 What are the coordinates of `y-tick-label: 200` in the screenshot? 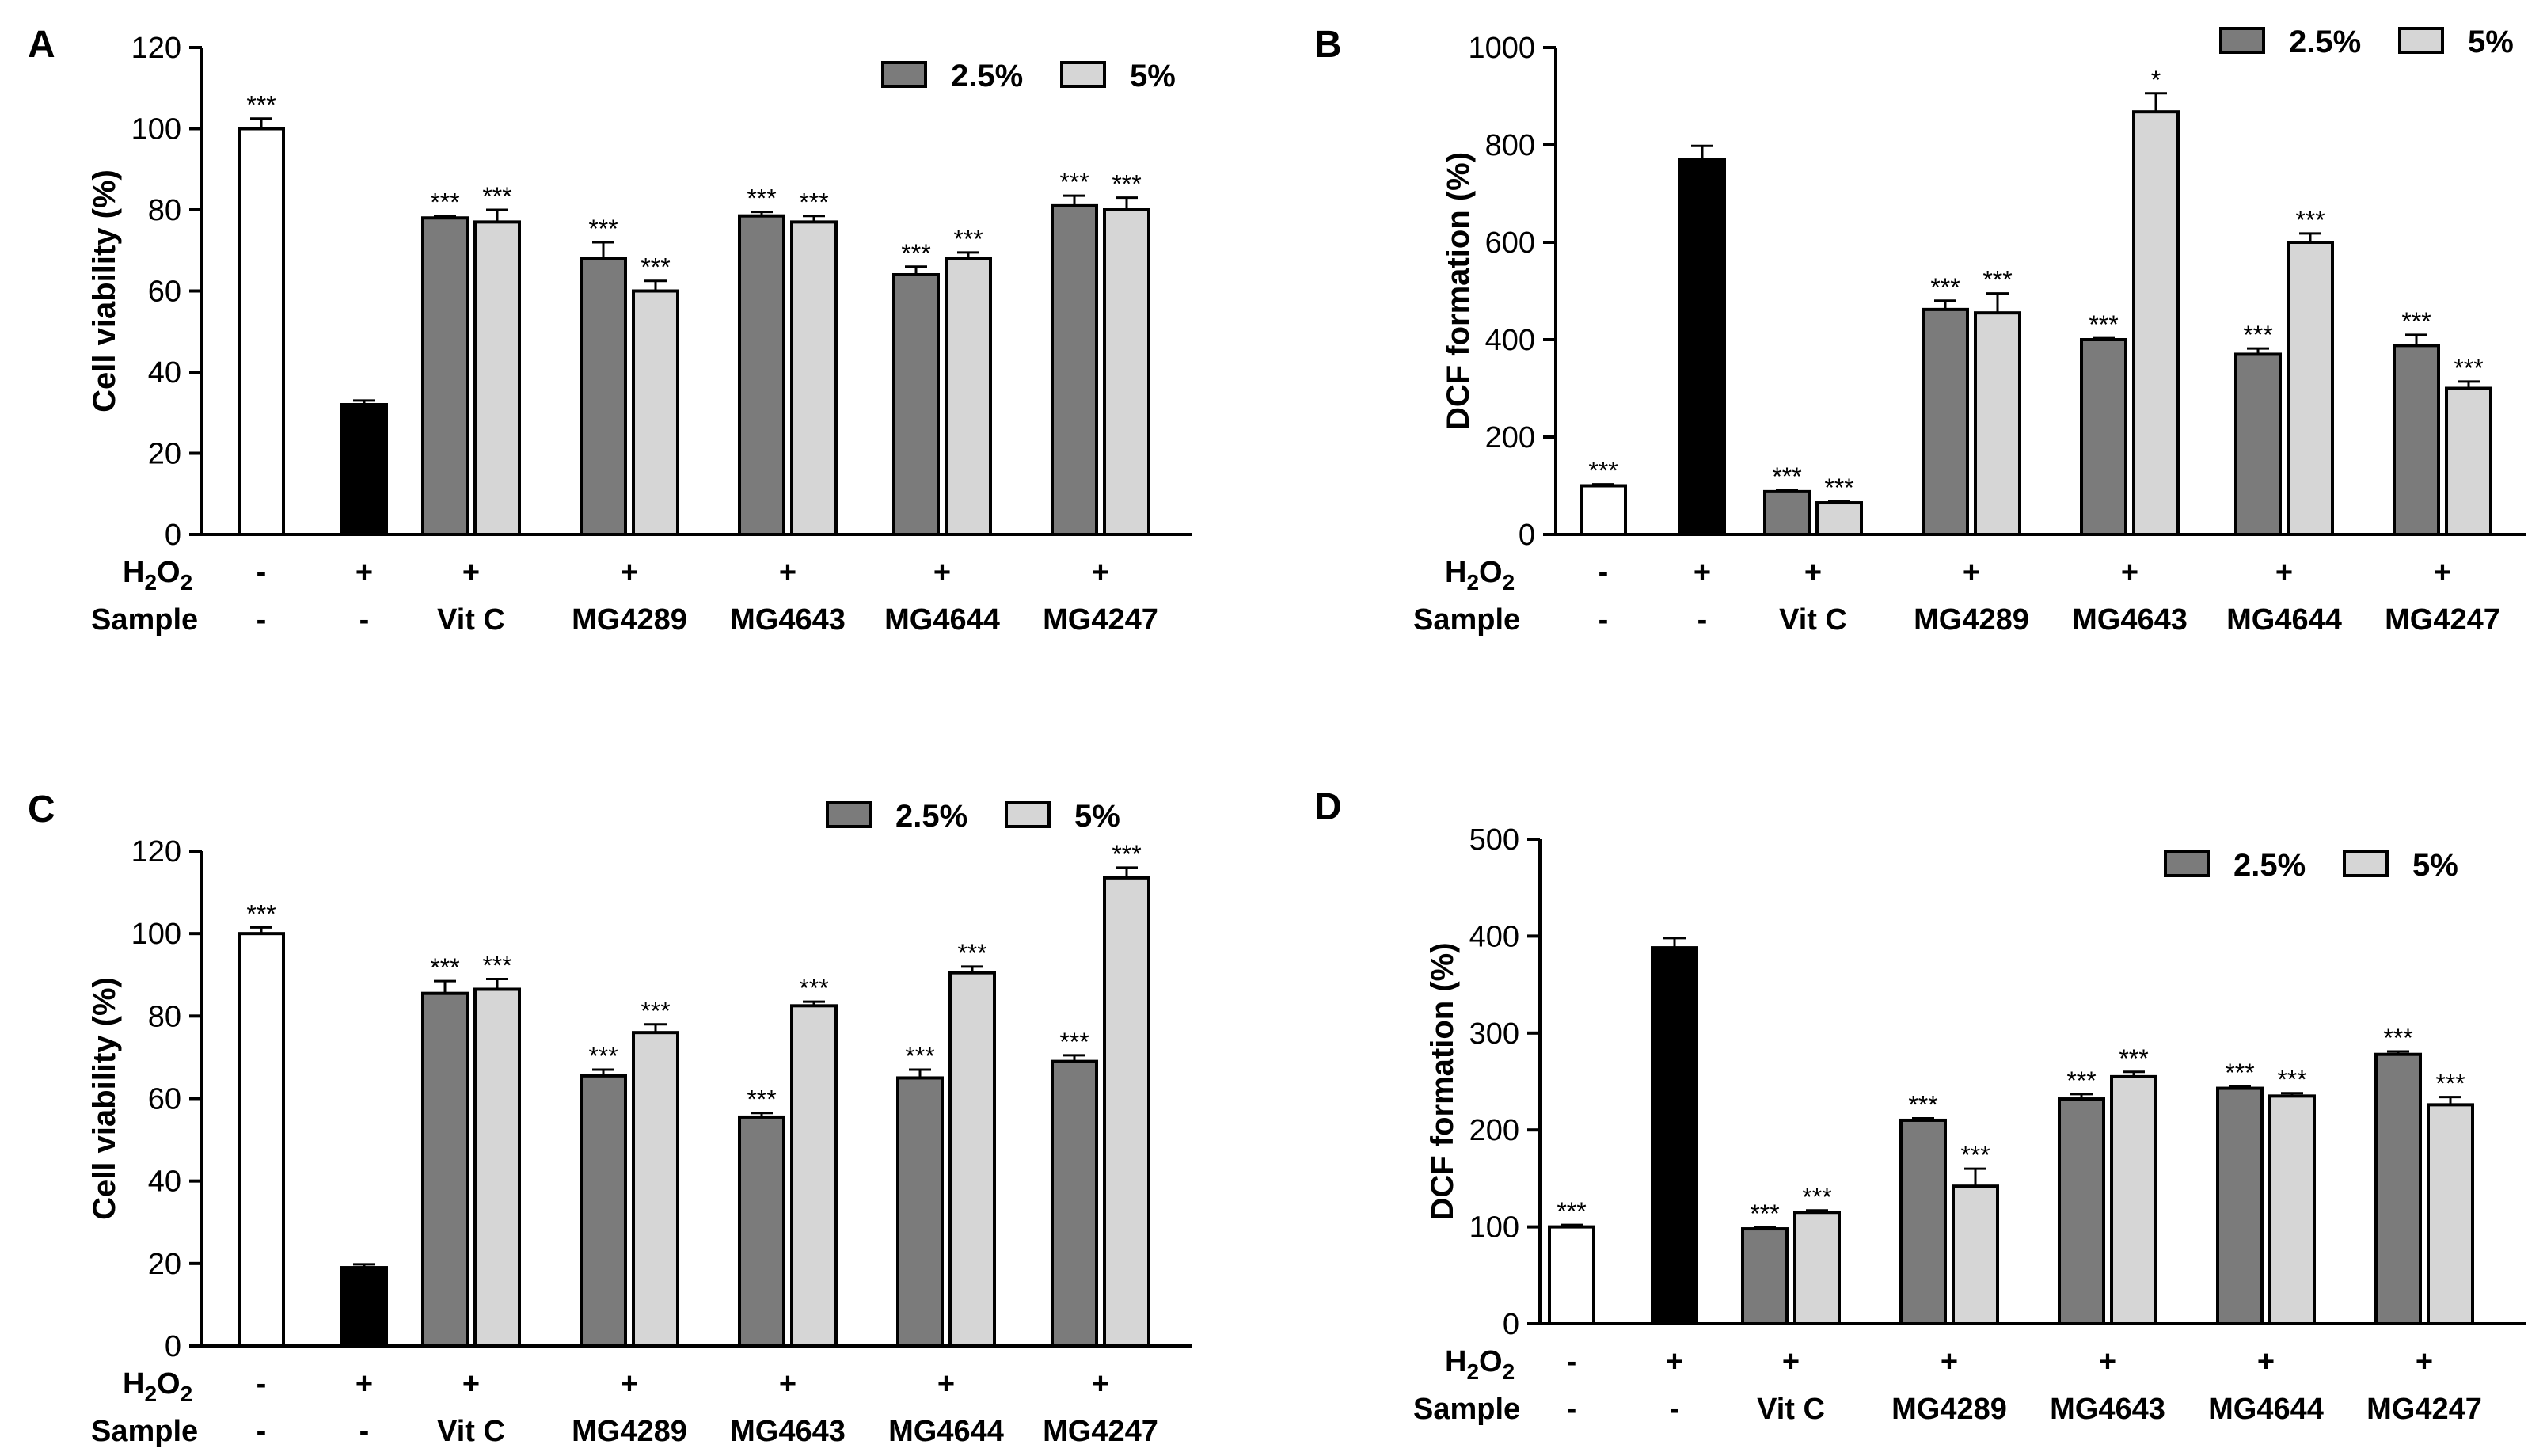 It's located at (1494, 1130).